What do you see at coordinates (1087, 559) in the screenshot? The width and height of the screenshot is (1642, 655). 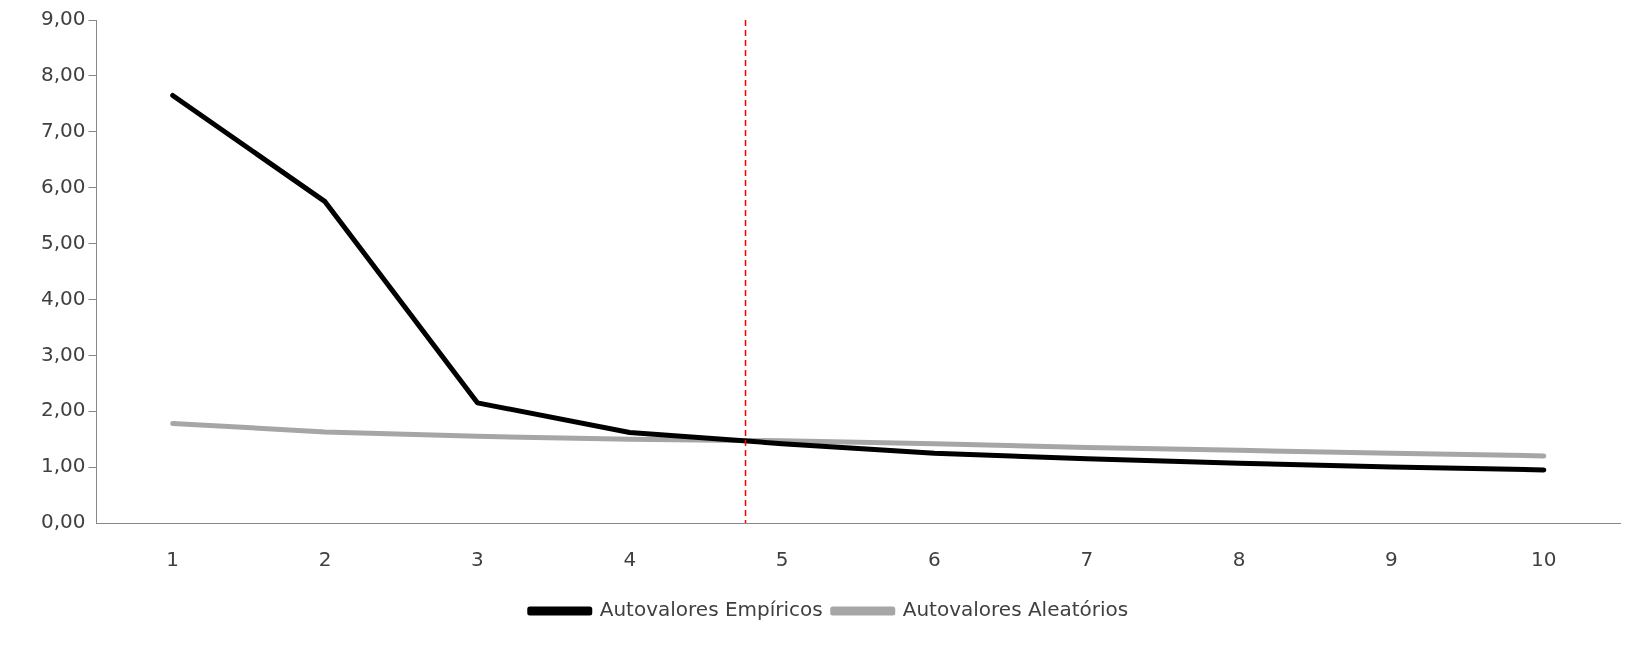 I see `x-tick-label: 7` at bounding box center [1087, 559].